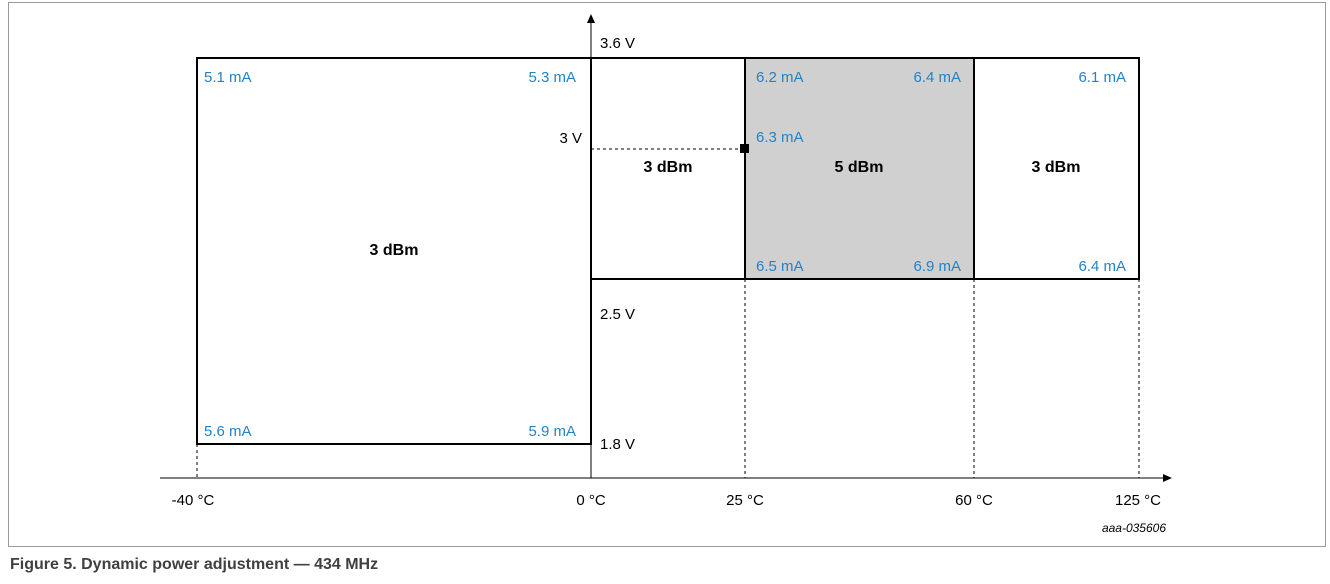 This screenshot has width=1330, height=584. I want to click on power-label-60-125c: 3 dBm, so click(1056, 167).